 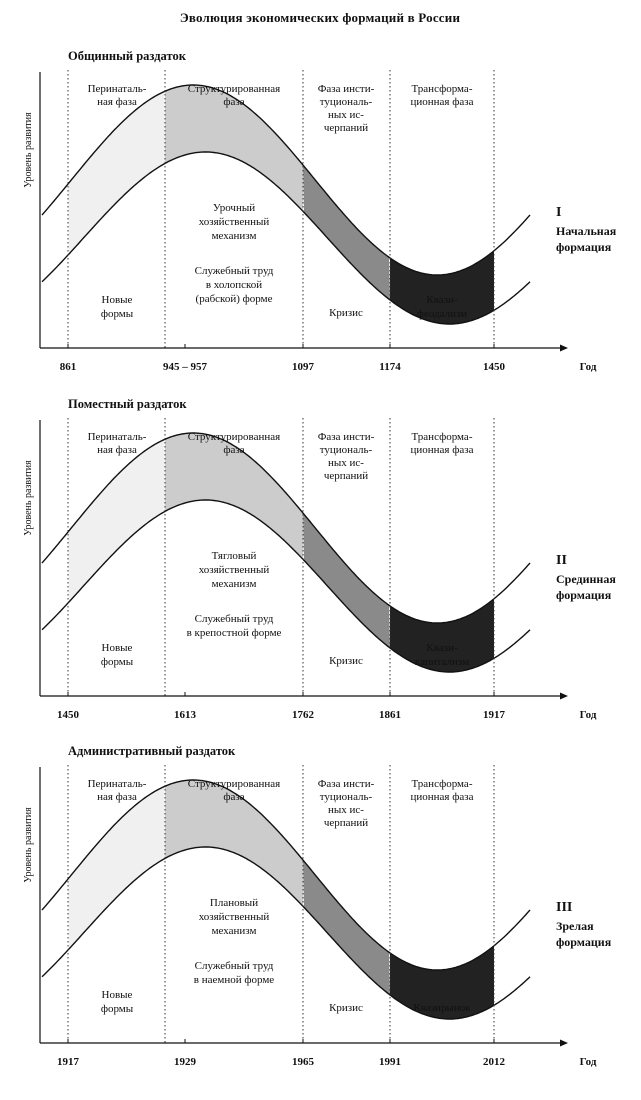 What do you see at coordinates (584, 247) in the screenshot?
I see `formation-name: формация` at bounding box center [584, 247].